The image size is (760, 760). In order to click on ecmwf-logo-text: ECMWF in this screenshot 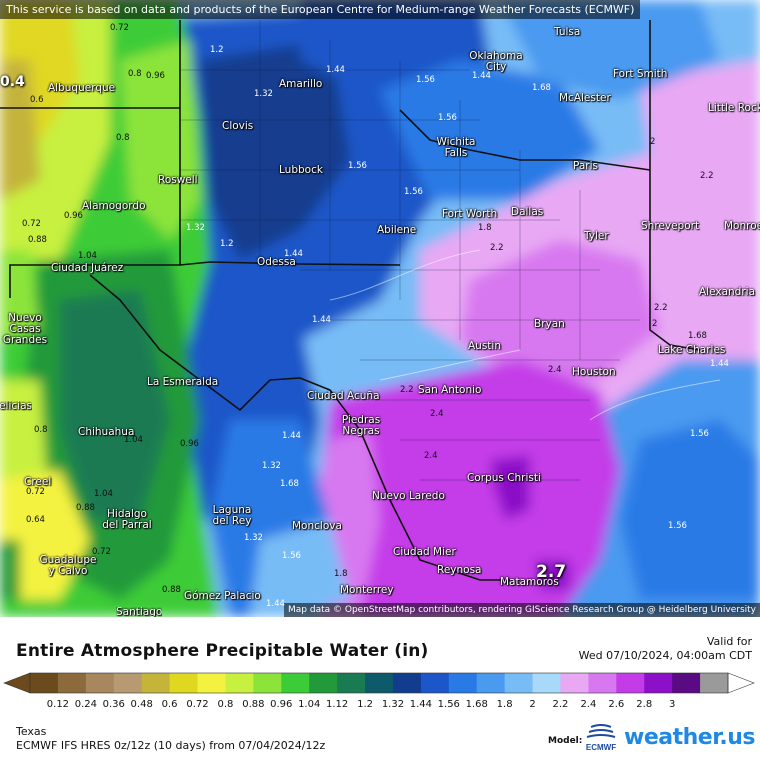, I will do `click(601, 747)`.